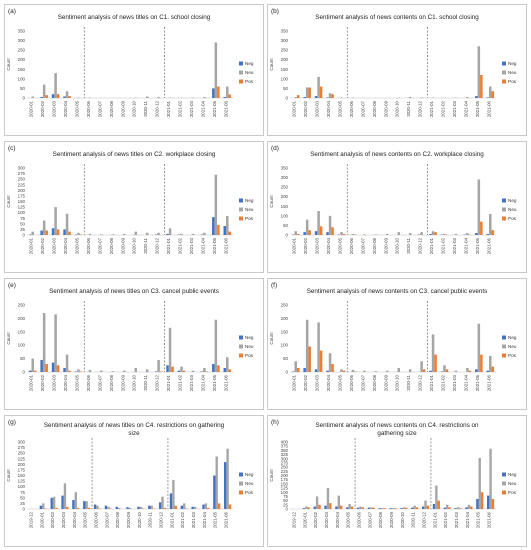  I want to click on y-tick-label: 75, so click(22, 218).